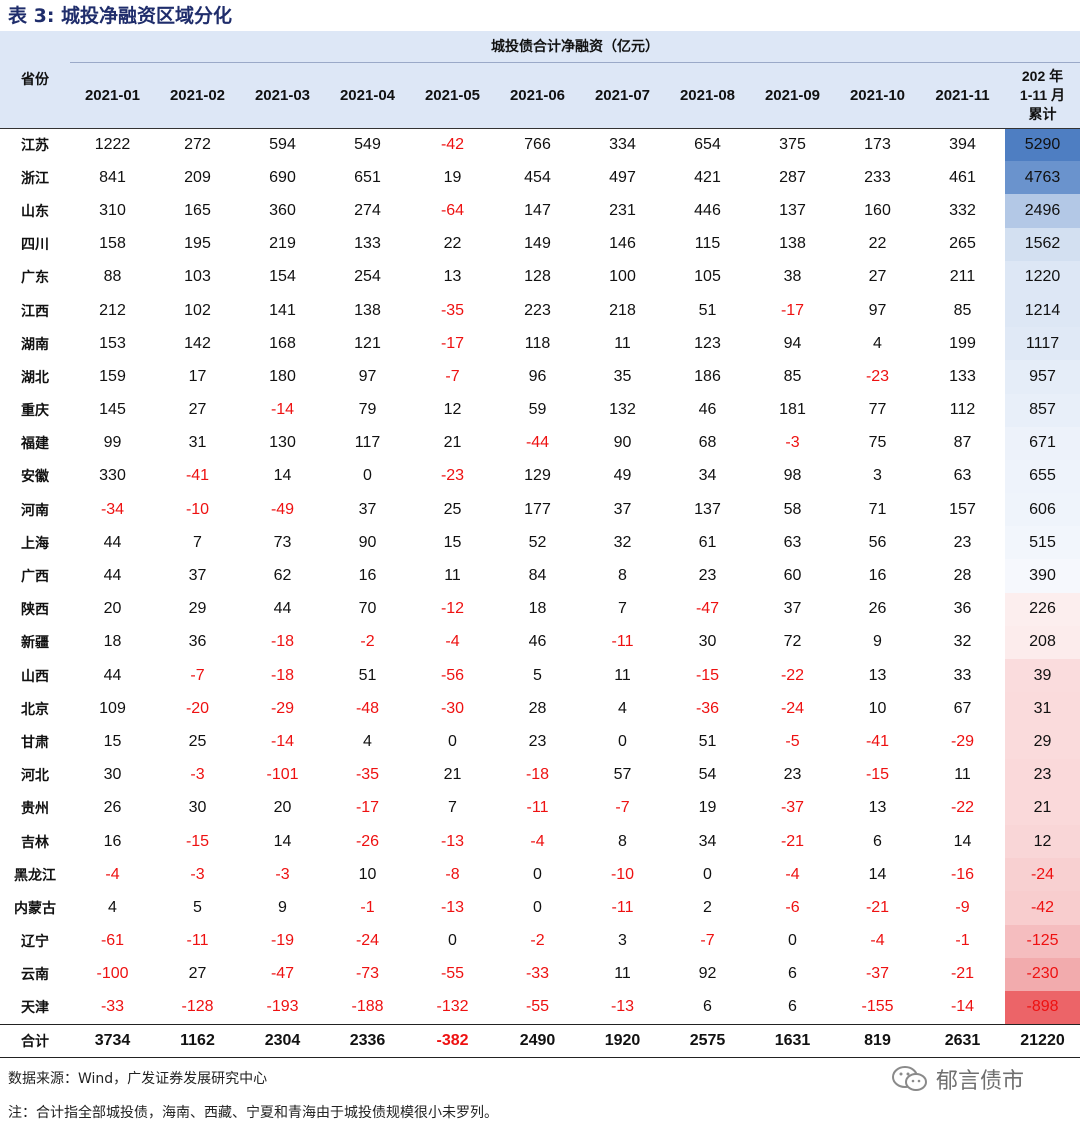  Describe the element at coordinates (540, 476) in the screenshot. I see `table-row: 安徽 330 -41 14 0 -23 129 49 34 98 3 63 655` at that location.